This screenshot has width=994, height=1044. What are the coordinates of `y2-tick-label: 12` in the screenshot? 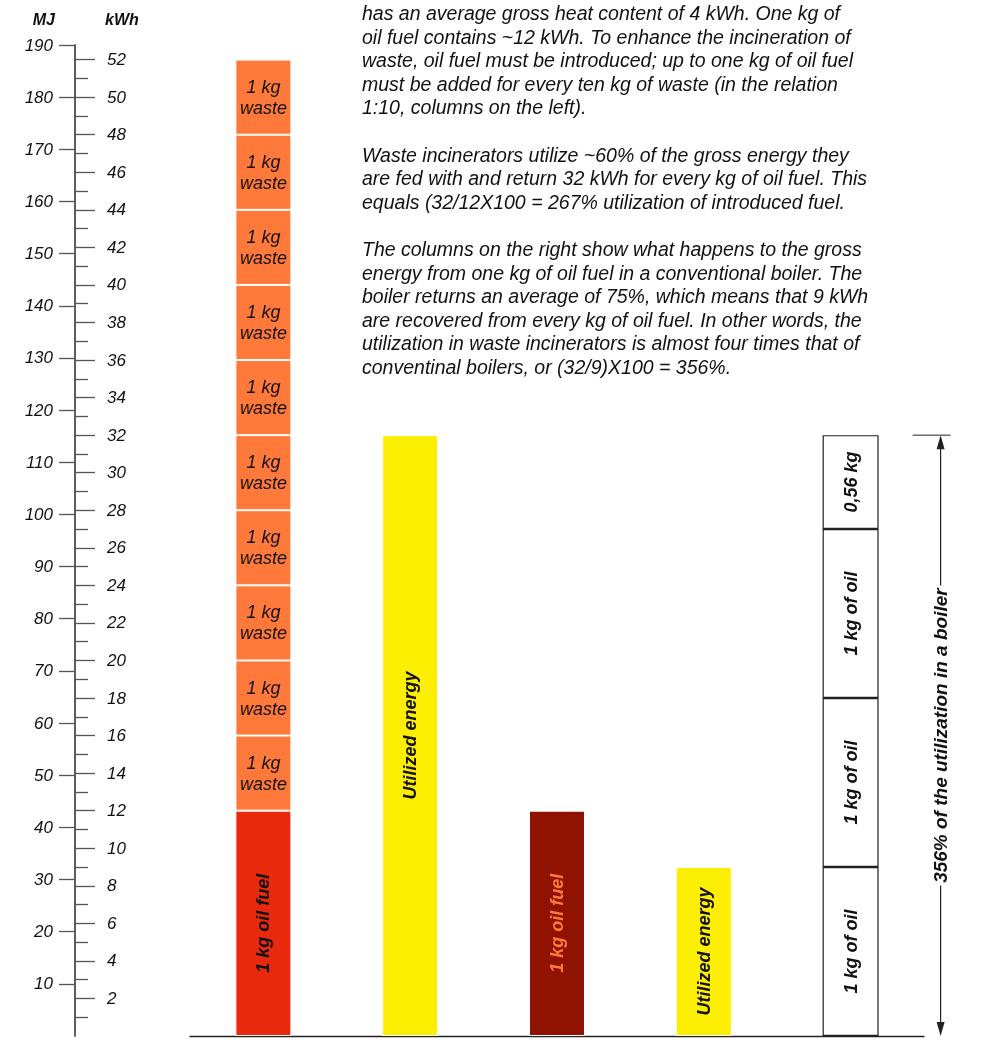 It's located at (117, 811).